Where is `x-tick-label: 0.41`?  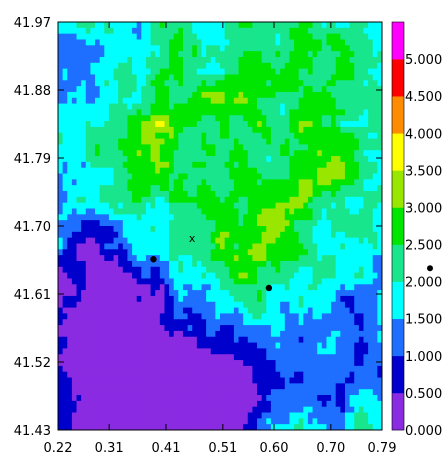
x-tick-label: 0.41 is located at coordinates (166, 448).